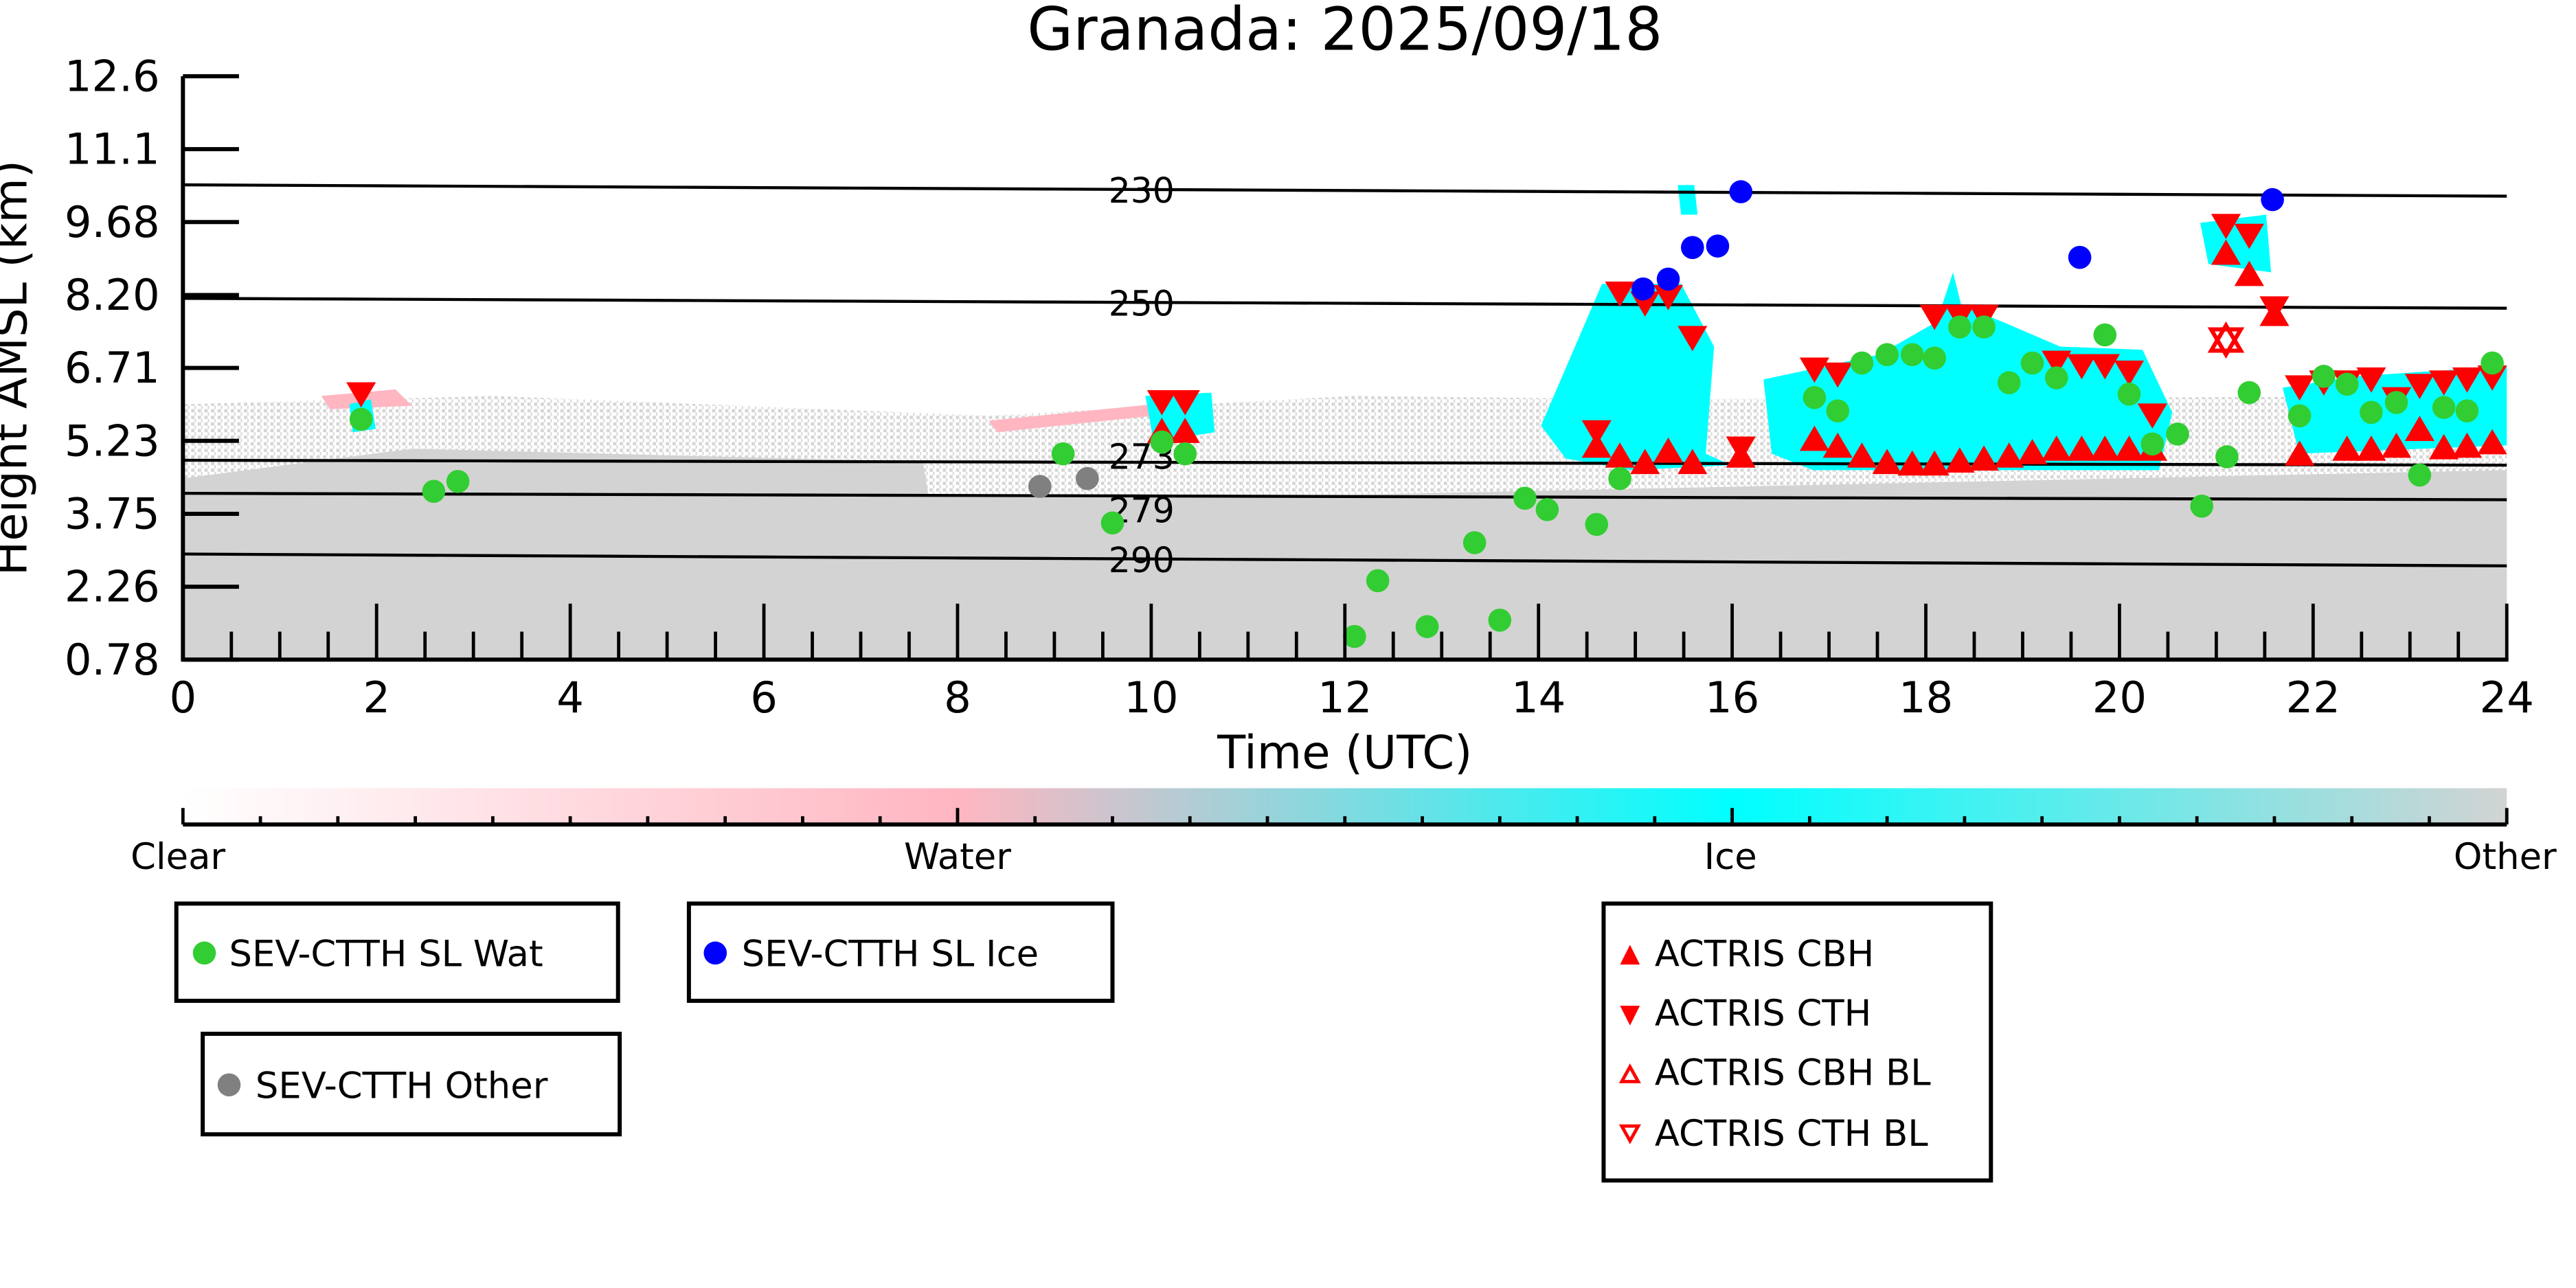  Describe the element at coordinates (1142, 190) in the screenshot. I see `isotherm-label: 230` at that location.